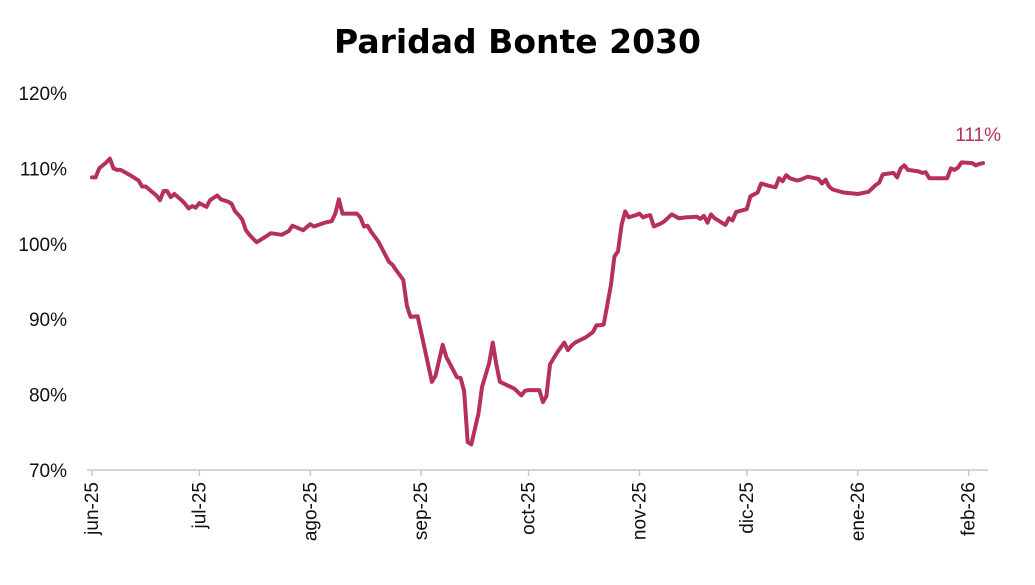  What do you see at coordinates (48, 471) in the screenshot?
I see `y-tick-label: 70%` at bounding box center [48, 471].